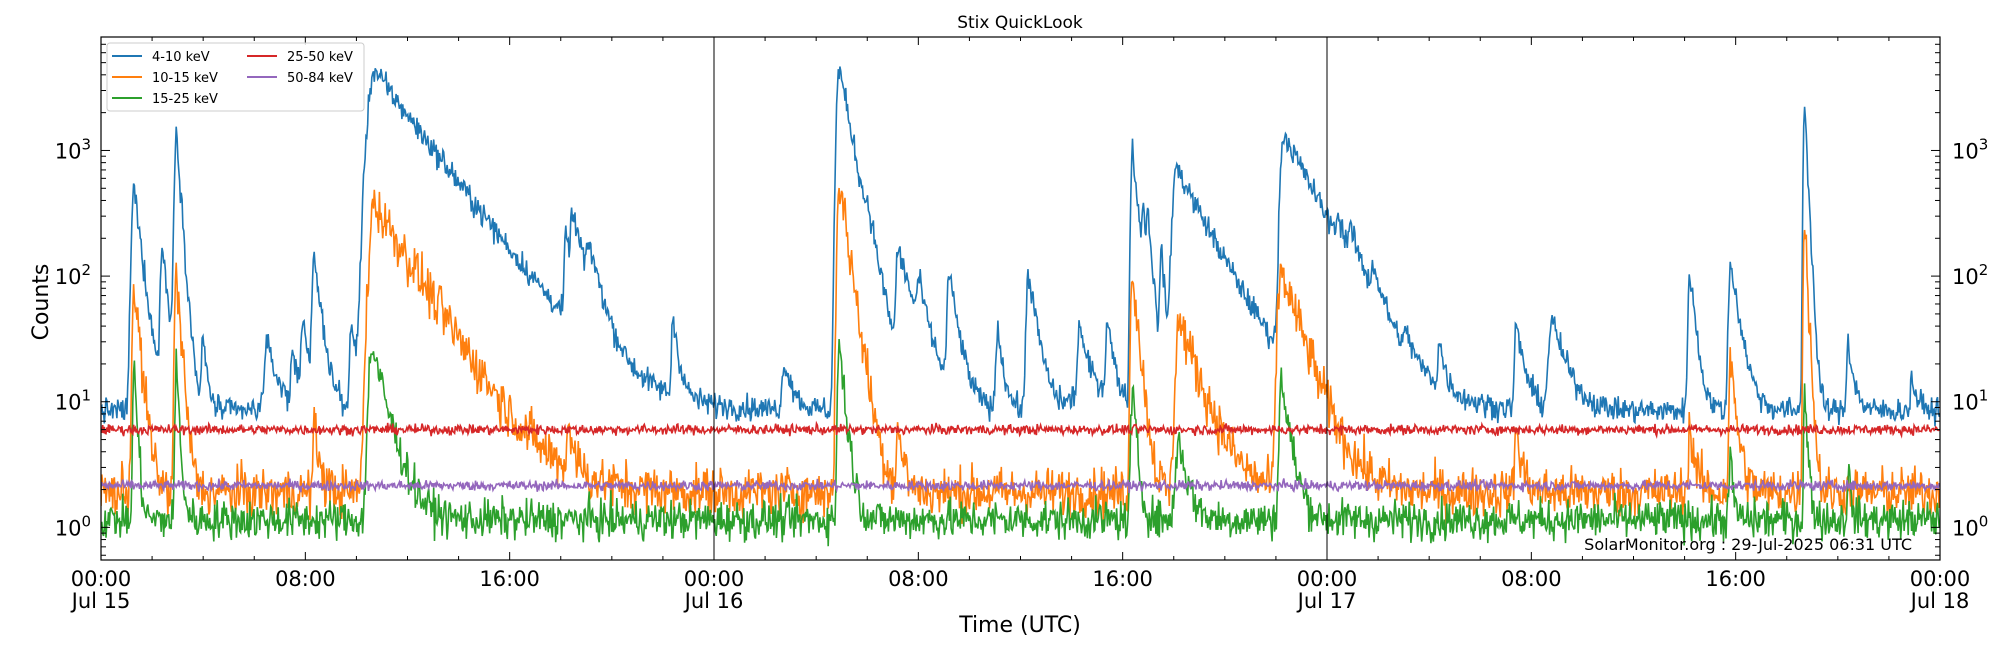 Image resolution: width=2000 pixels, height=650 pixels. I want to click on x-tick-date-label: Jul 17, so click(1326, 601).